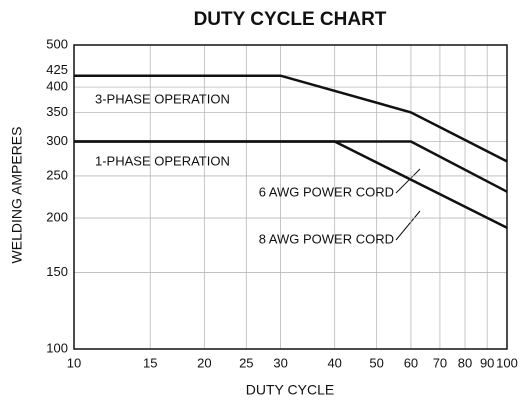 The height and width of the screenshot is (402, 527). Describe the element at coordinates (17, 195) in the screenshot. I see `y-axis-label: WELDING AMPERES` at that location.